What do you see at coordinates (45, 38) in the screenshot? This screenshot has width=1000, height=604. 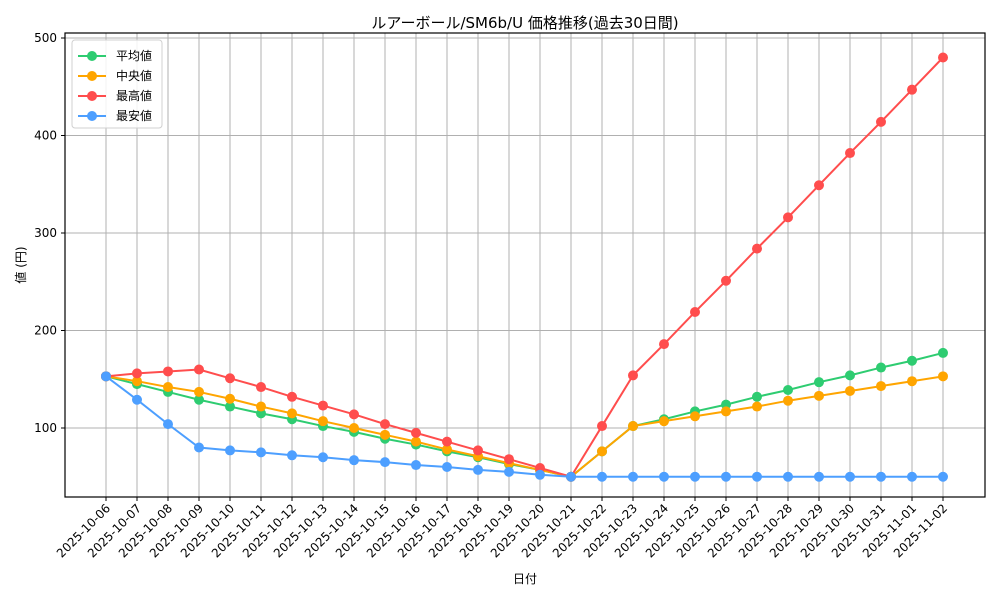 I see `y-tick-label: 500` at bounding box center [45, 38].